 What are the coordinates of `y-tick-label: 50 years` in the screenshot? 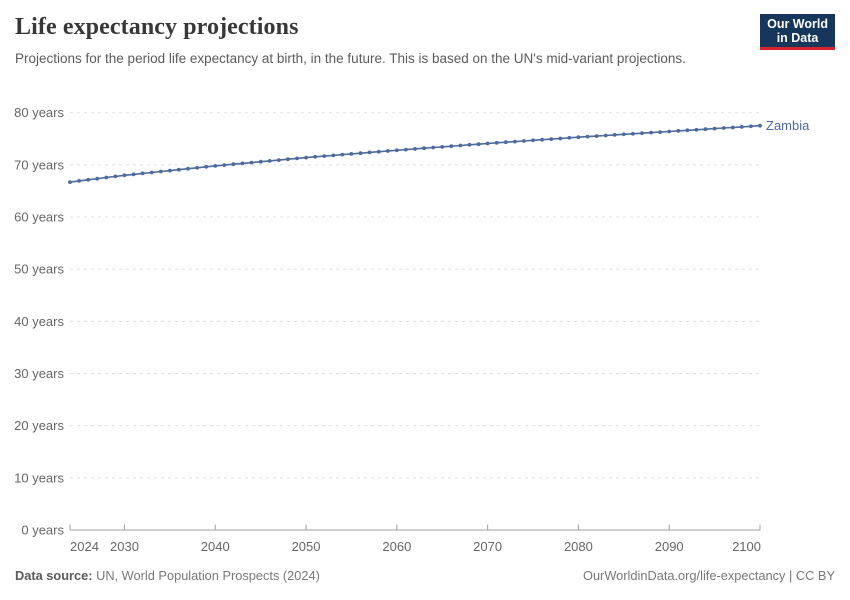 It's located at (39, 269).